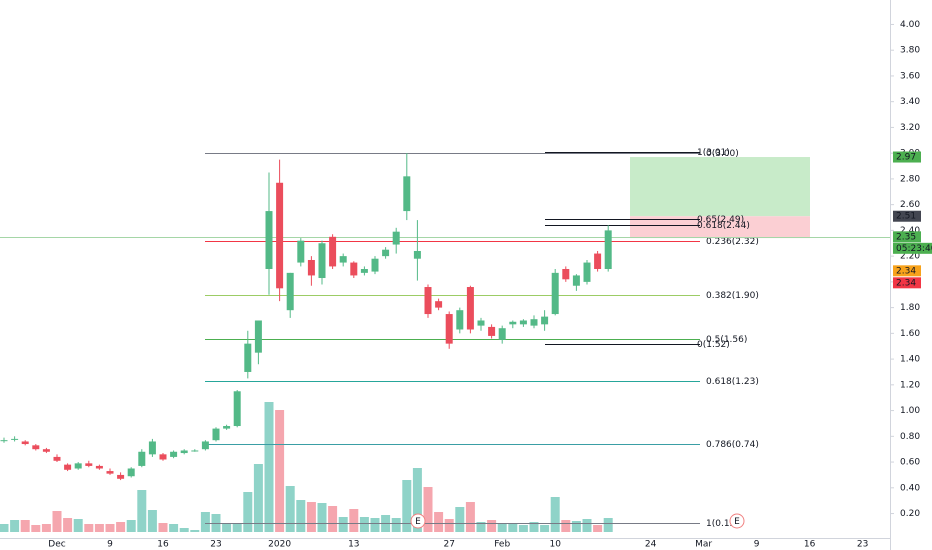 Image resolution: width=932 pixels, height=550 pixels. Describe the element at coordinates (215, 545) in the screenshot. I see `x-tick-label: 23` at that location.